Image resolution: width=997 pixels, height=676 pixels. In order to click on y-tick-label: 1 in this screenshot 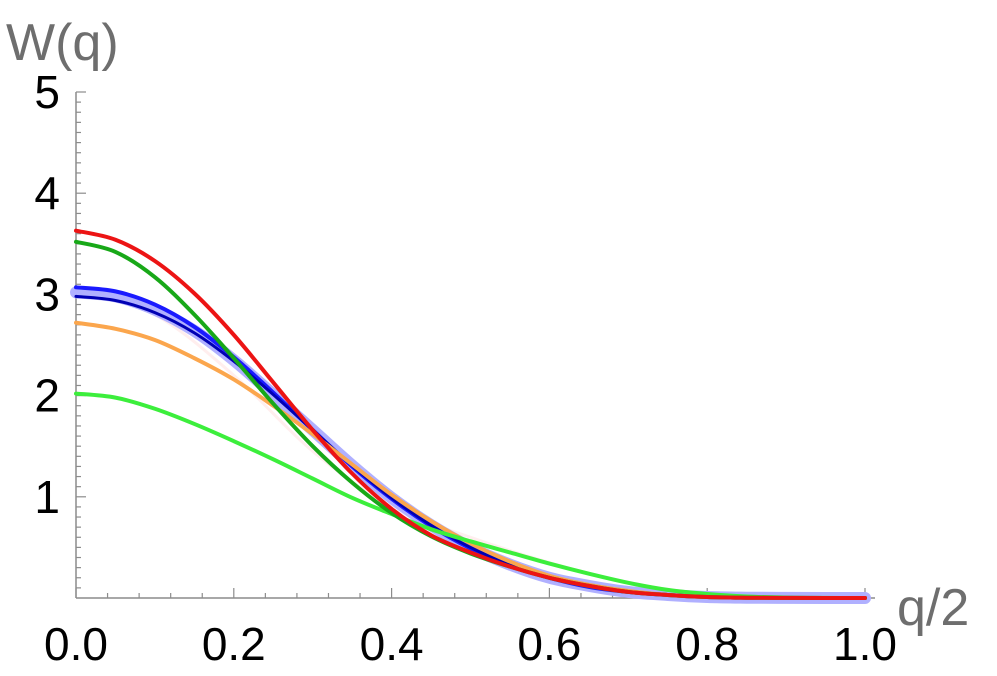, I will do `click(47, 497)`.